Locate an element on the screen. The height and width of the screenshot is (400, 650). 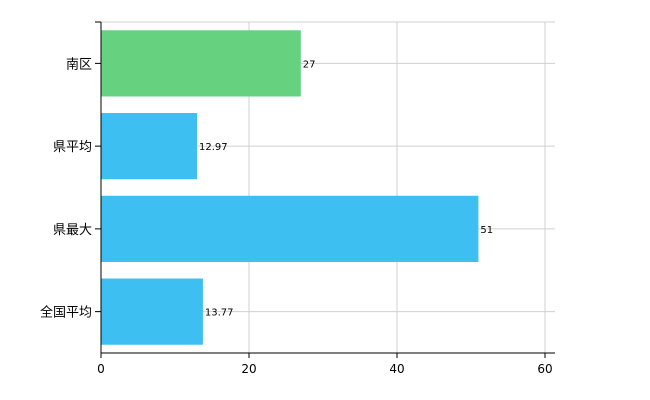
data-label: 13.77 is located at coordinates (219, 313).